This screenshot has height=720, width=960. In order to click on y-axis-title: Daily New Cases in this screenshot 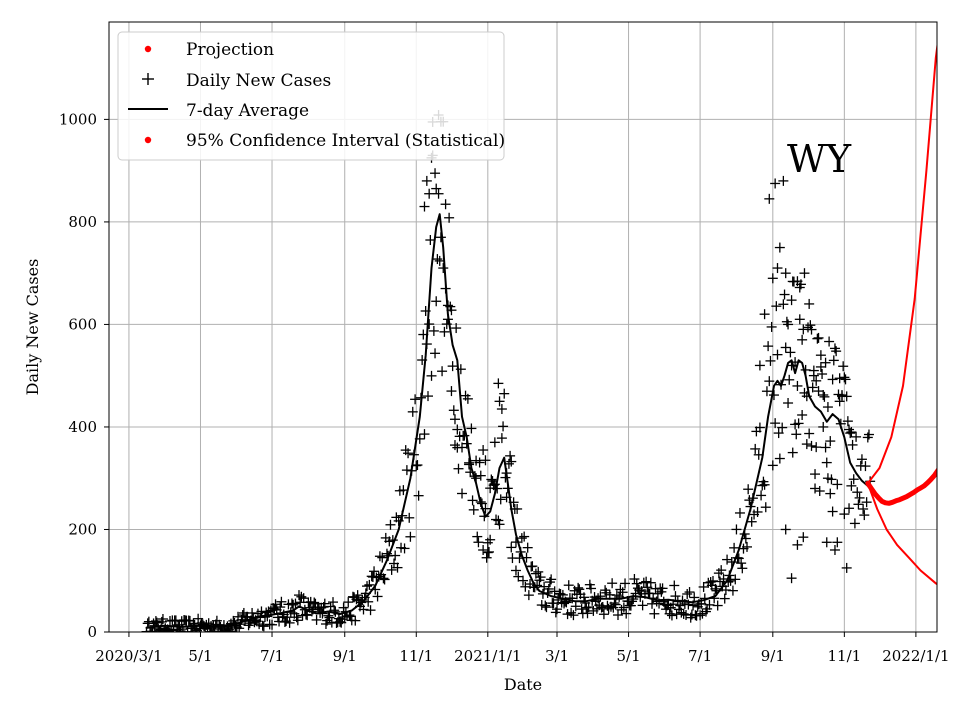, I will do `click(32, 327)`.